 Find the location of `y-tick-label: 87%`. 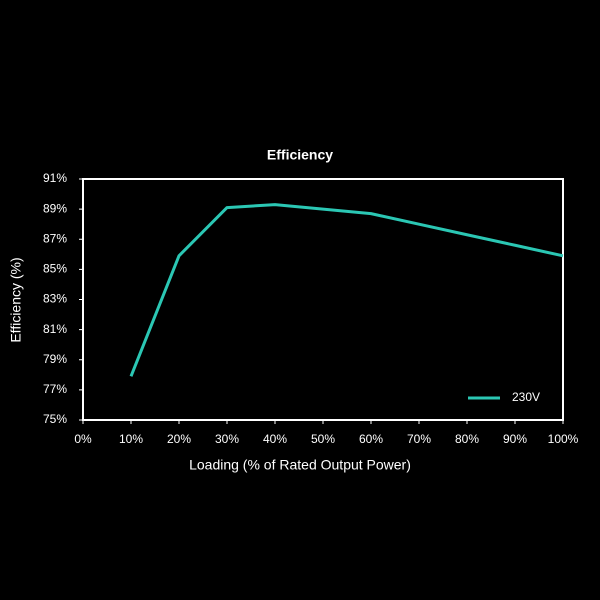

y-tick-label: 87% is located at coordinates (55, 238).